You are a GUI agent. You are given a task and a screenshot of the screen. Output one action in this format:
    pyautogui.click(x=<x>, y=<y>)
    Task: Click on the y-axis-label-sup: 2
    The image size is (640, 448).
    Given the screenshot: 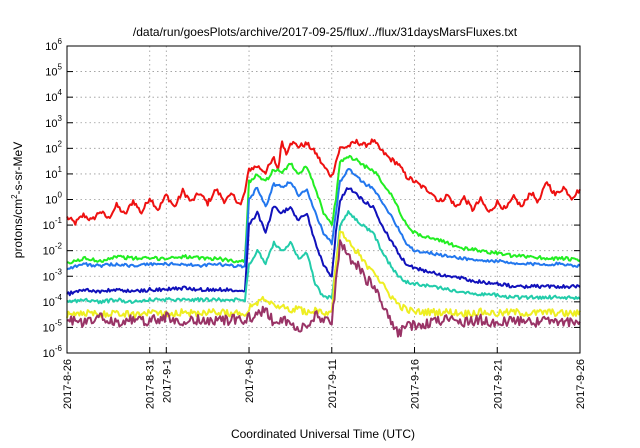 What is the action you would take?
    pyautogui.click(x=14, y=196)
    